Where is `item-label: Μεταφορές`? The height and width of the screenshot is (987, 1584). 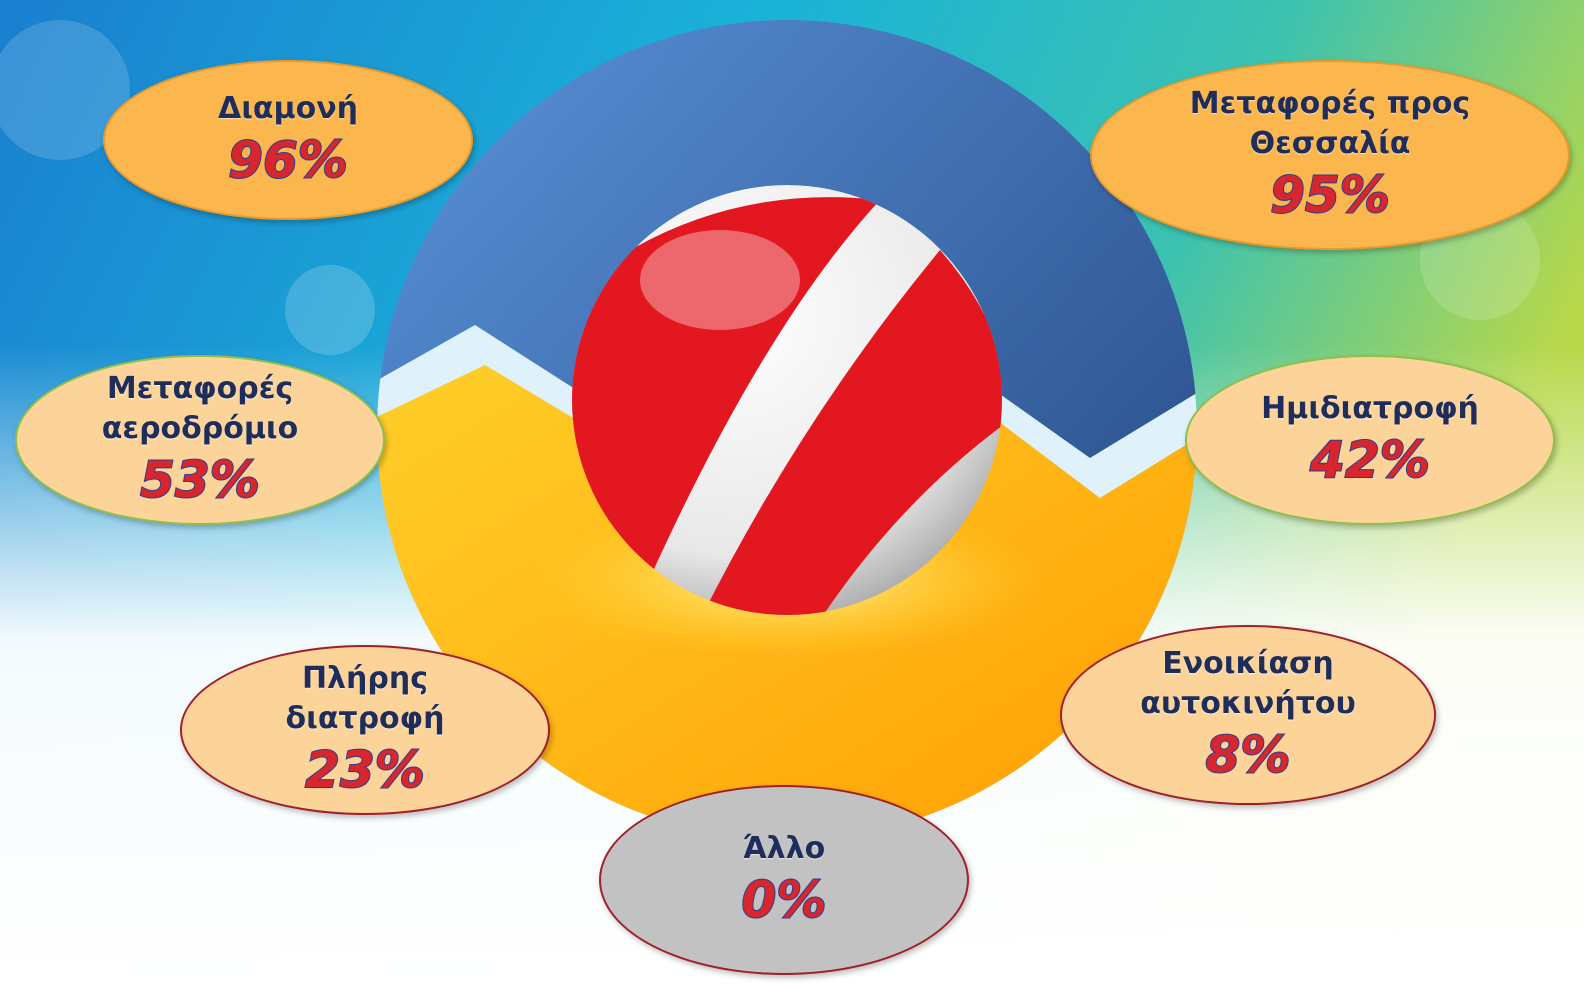 item-label: Μεταφορές is located at coordinates (200, 388).